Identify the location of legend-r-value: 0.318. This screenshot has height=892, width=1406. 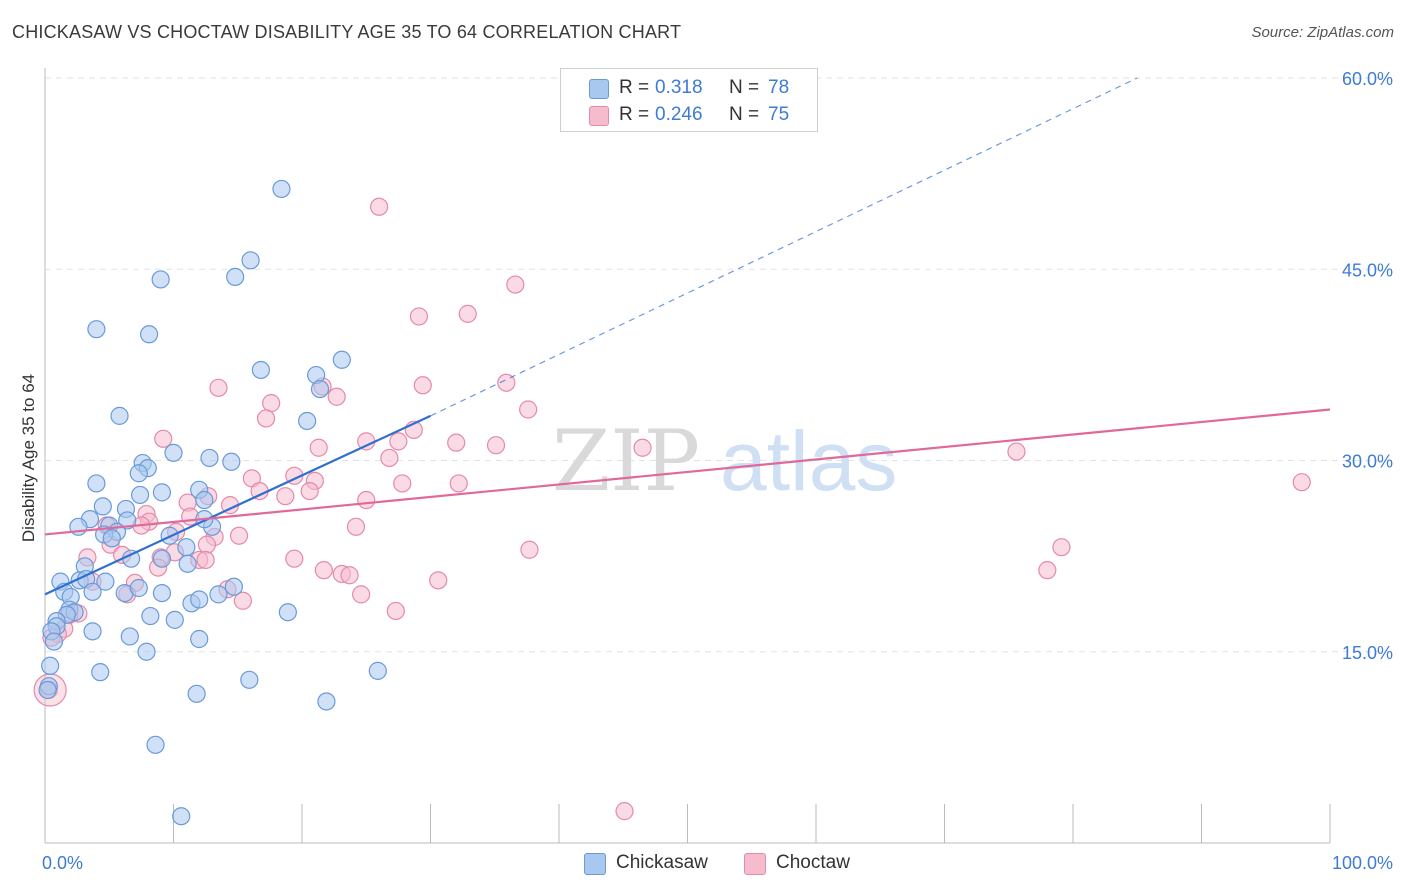
(679, 87).